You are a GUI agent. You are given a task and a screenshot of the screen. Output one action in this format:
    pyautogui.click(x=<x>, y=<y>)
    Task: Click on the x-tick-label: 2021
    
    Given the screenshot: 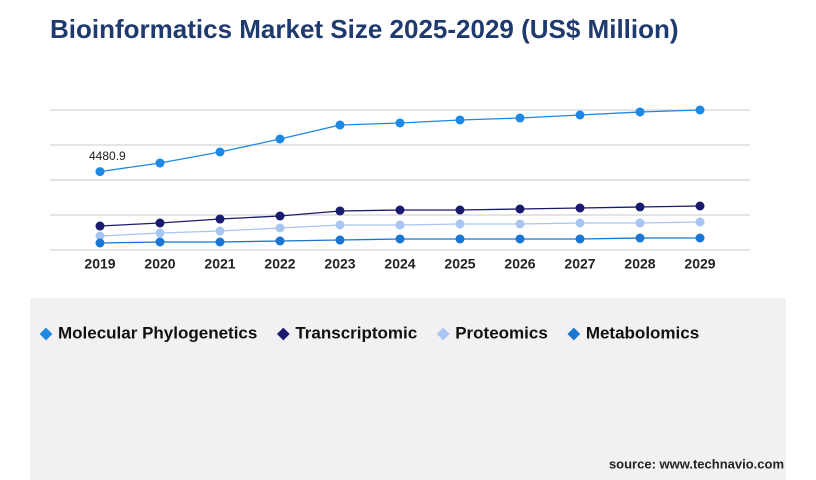 What is the action you would take?
    pyautogui.click(x=219, y=264)
    